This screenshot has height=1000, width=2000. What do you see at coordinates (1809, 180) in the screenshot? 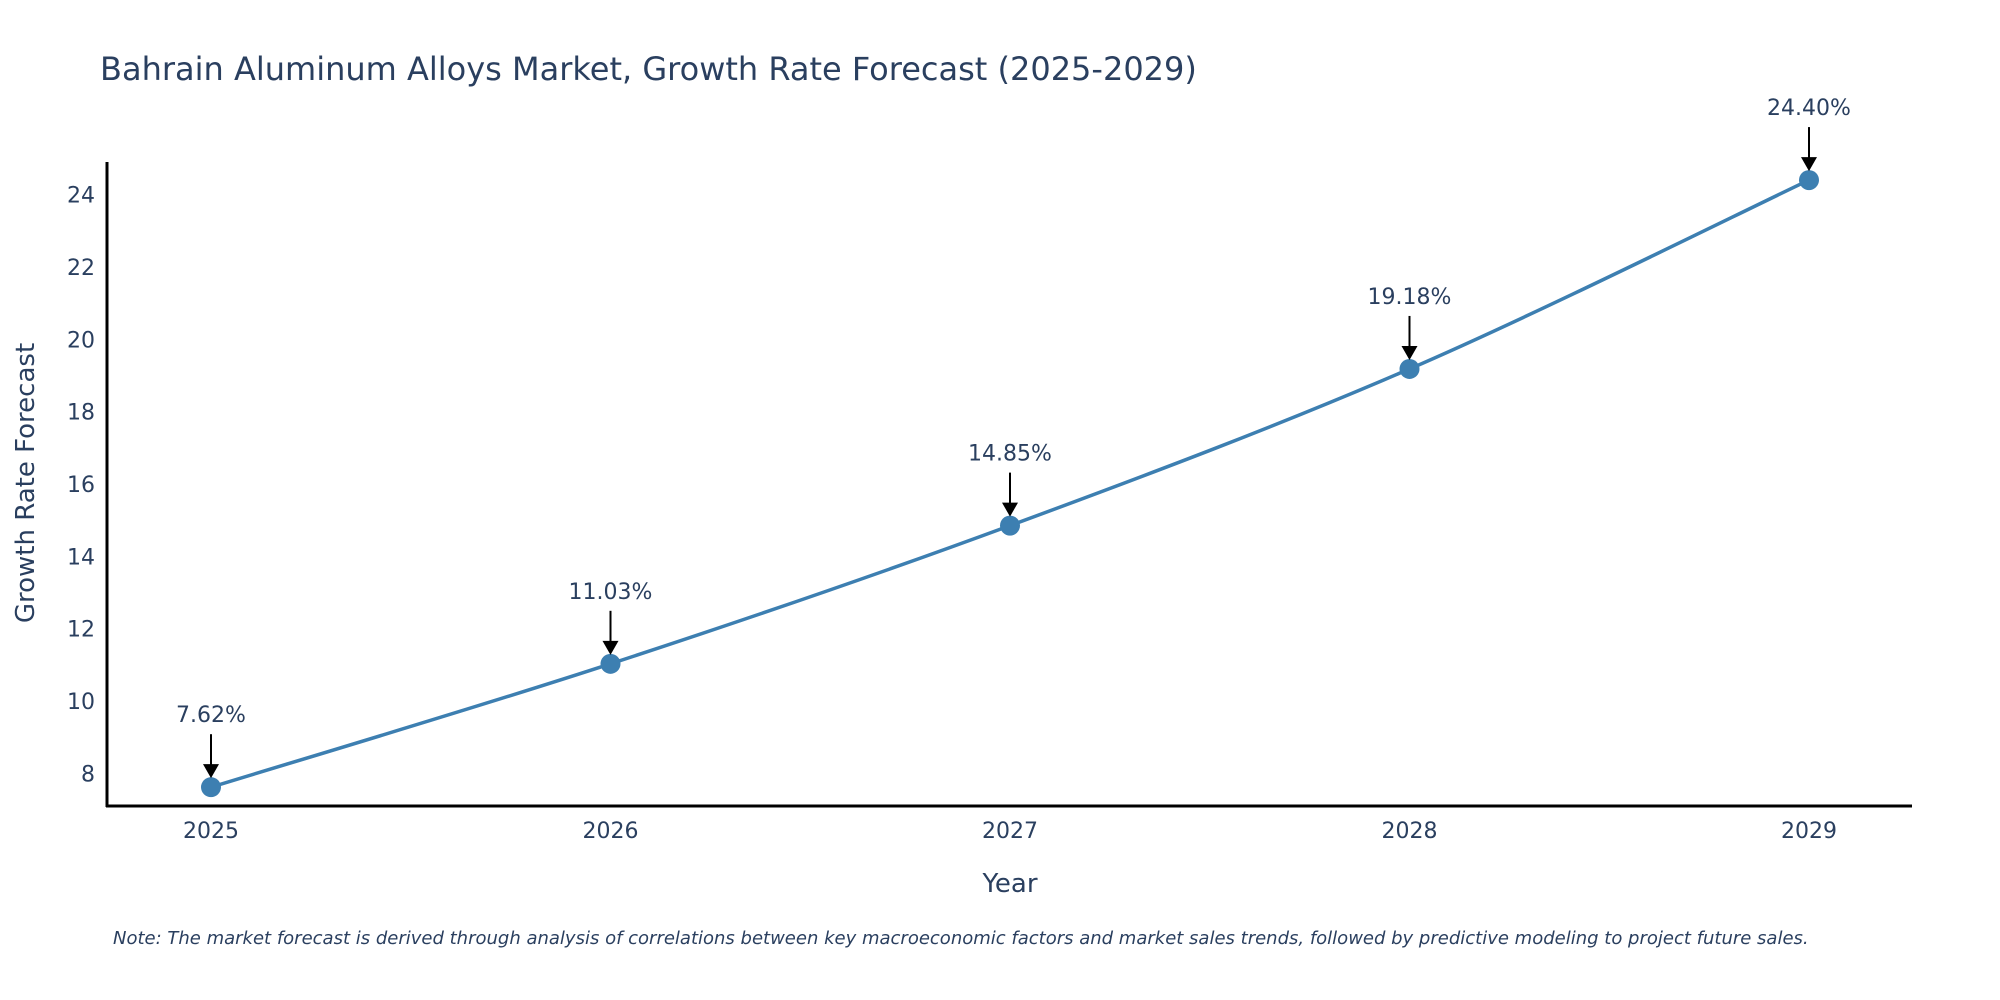
I see `data-point-2029` at bounding box center [1809, 180].